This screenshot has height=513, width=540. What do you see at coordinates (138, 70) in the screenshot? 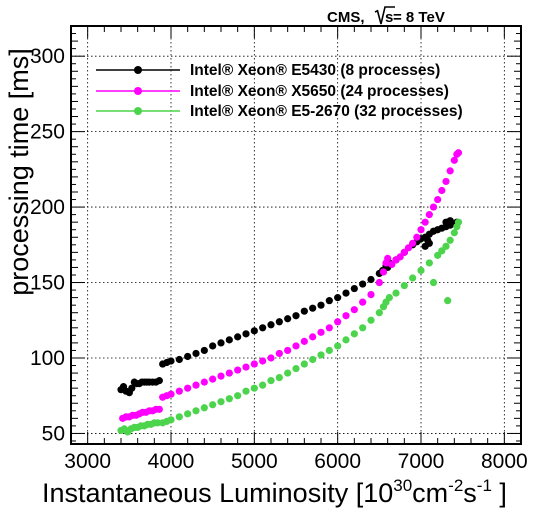
I see `legend-marker-e5430` at bounding box center [138, 70].